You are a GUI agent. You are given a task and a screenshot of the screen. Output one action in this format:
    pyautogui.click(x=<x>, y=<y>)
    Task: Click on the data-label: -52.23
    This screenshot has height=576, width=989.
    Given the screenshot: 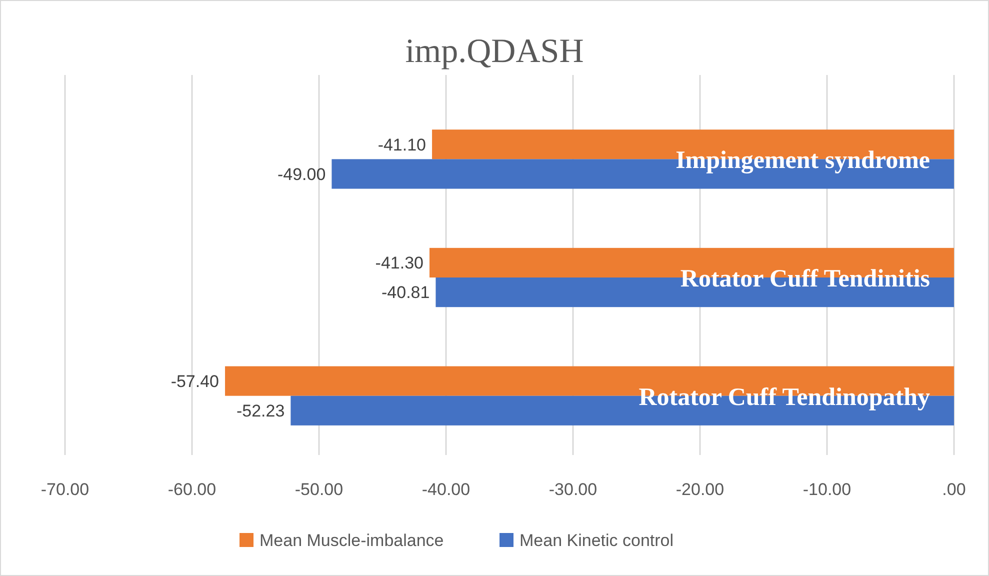 What is the action you would take?
    pyautogui.click(x=260, y=411)
    